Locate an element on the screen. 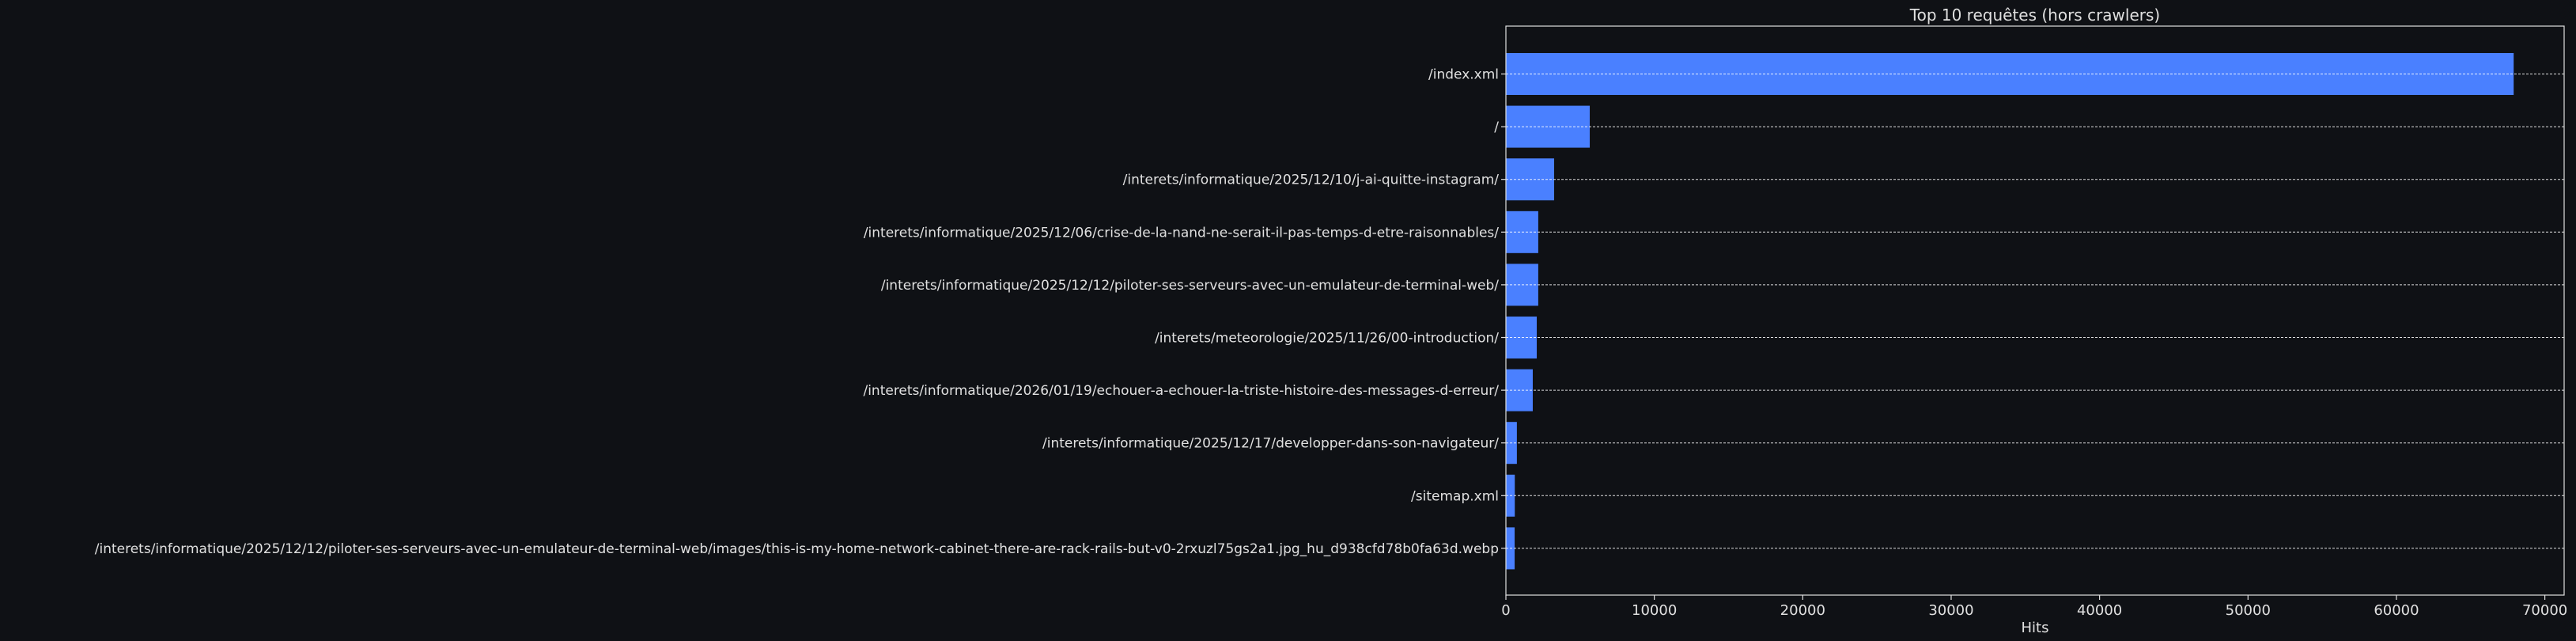  x-tick-label: 40000 is located at coordinates (2099, 610).